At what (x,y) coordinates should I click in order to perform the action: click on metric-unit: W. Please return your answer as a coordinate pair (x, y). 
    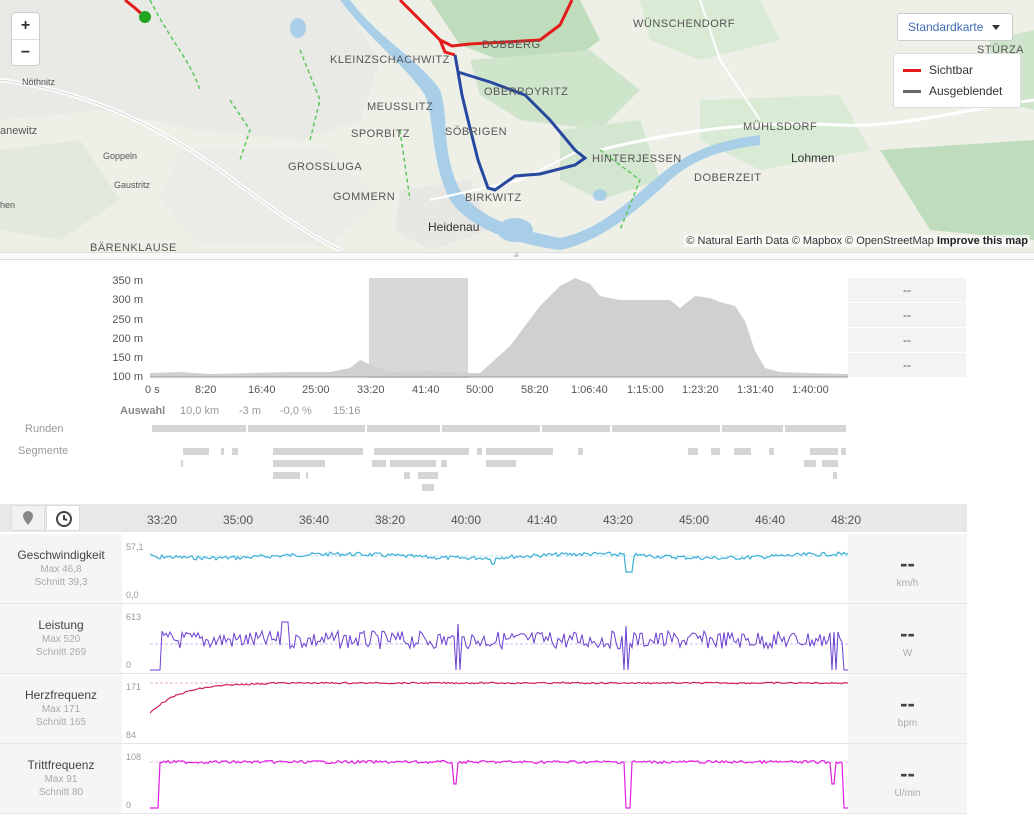
    Looking at the image, I should click on (907, 653).